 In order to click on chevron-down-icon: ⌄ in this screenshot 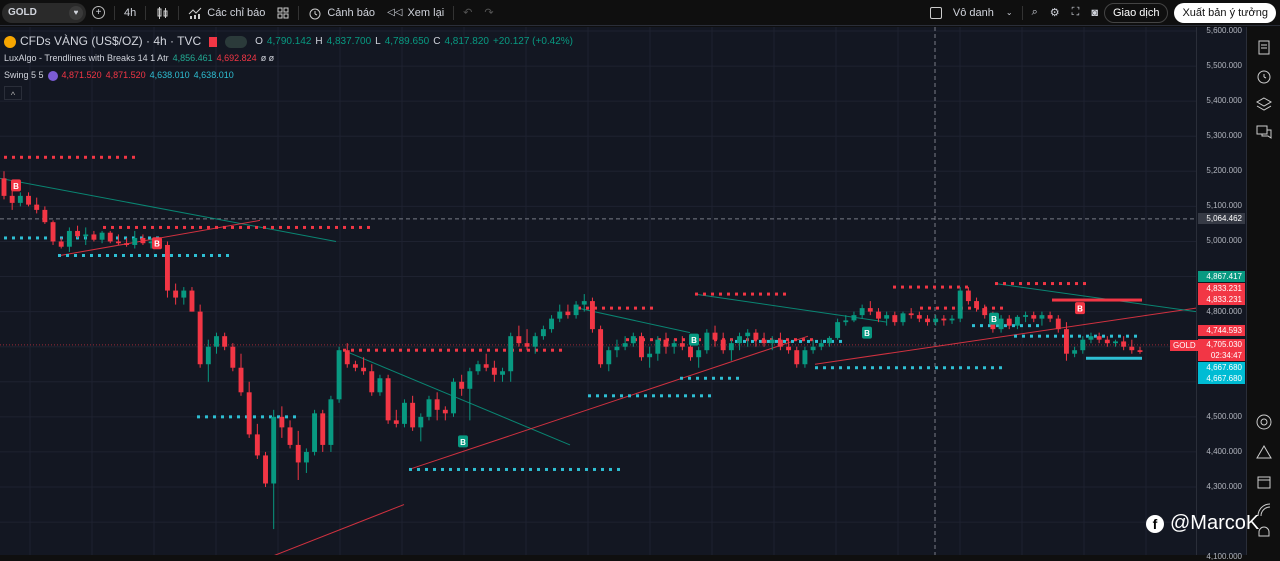, I will do `click(1009, 12)`.